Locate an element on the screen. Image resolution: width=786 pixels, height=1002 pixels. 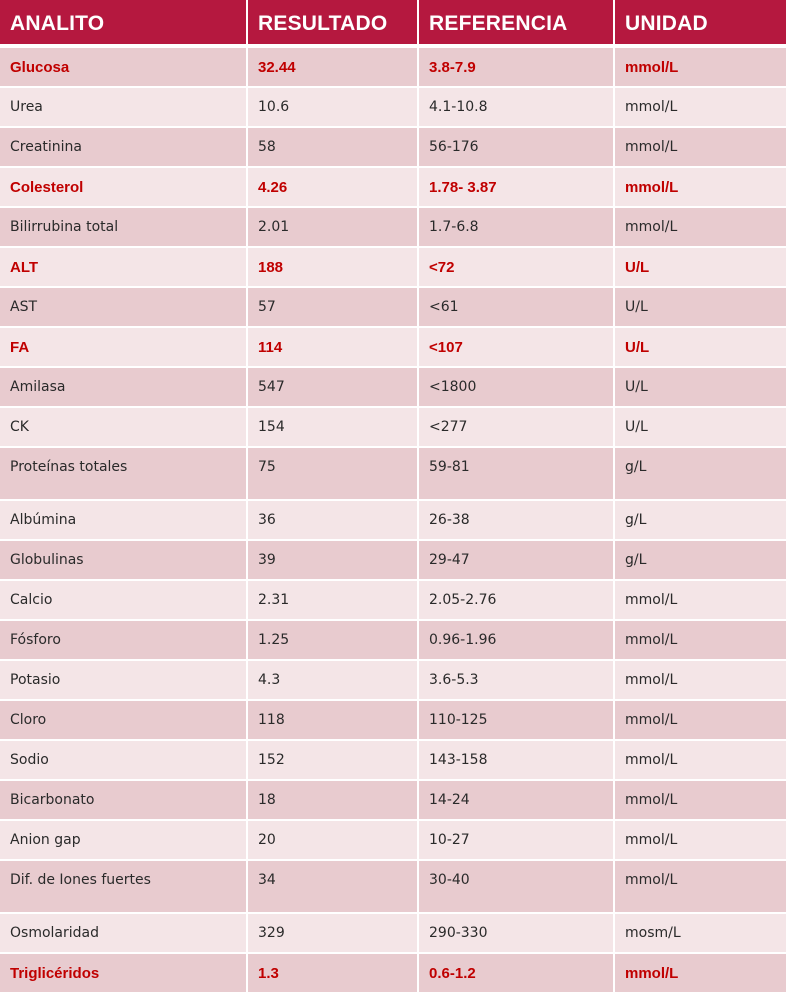
cell-referencia: 290-330 is located at coordinates (517, 934).